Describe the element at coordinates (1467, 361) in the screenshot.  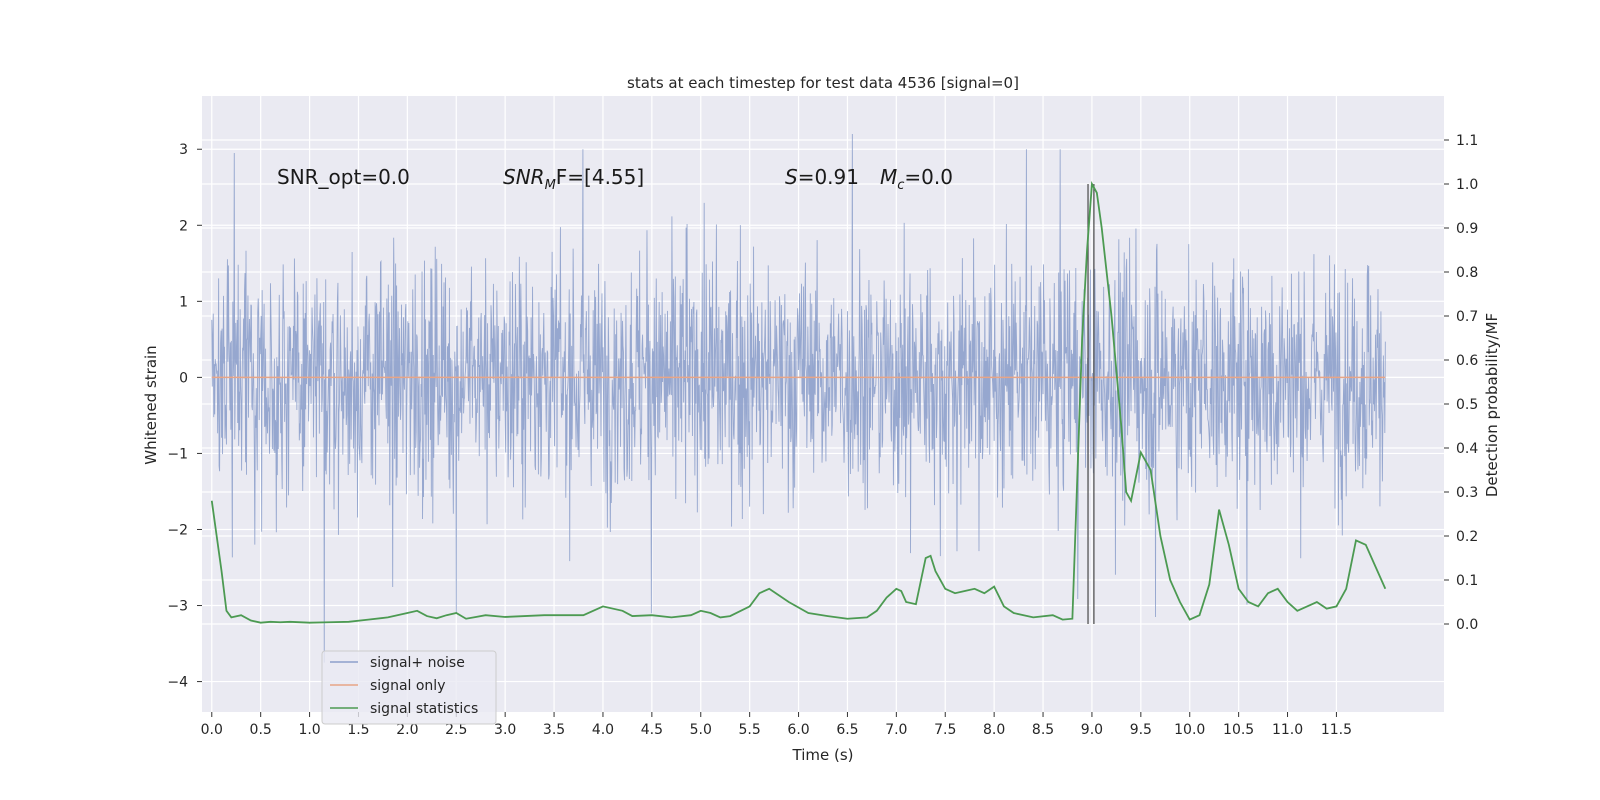
I see `y-right-tick-label: 0.6` at that location.